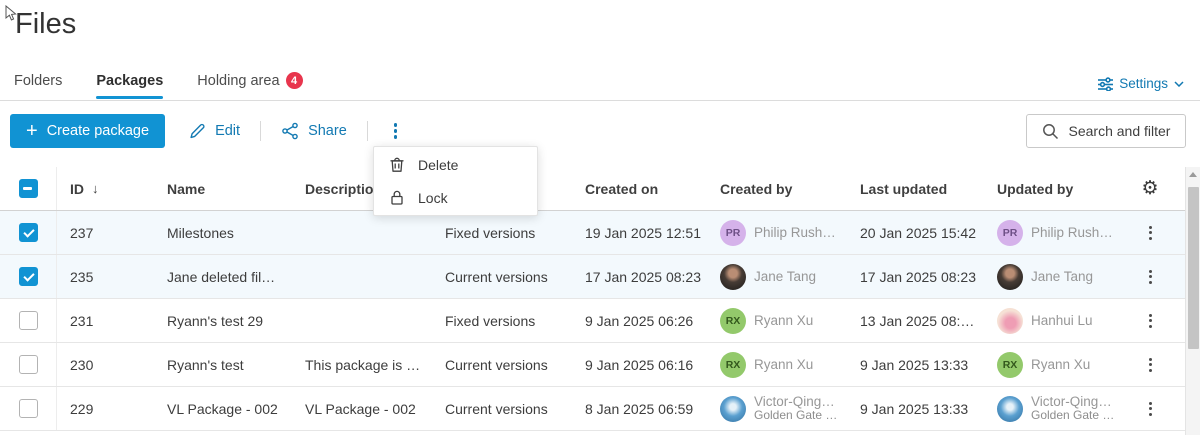  What do you see at coordinates (1106, 83) in the screenshot?
I see `sliders-icon` at bounding box center [1106, 83].